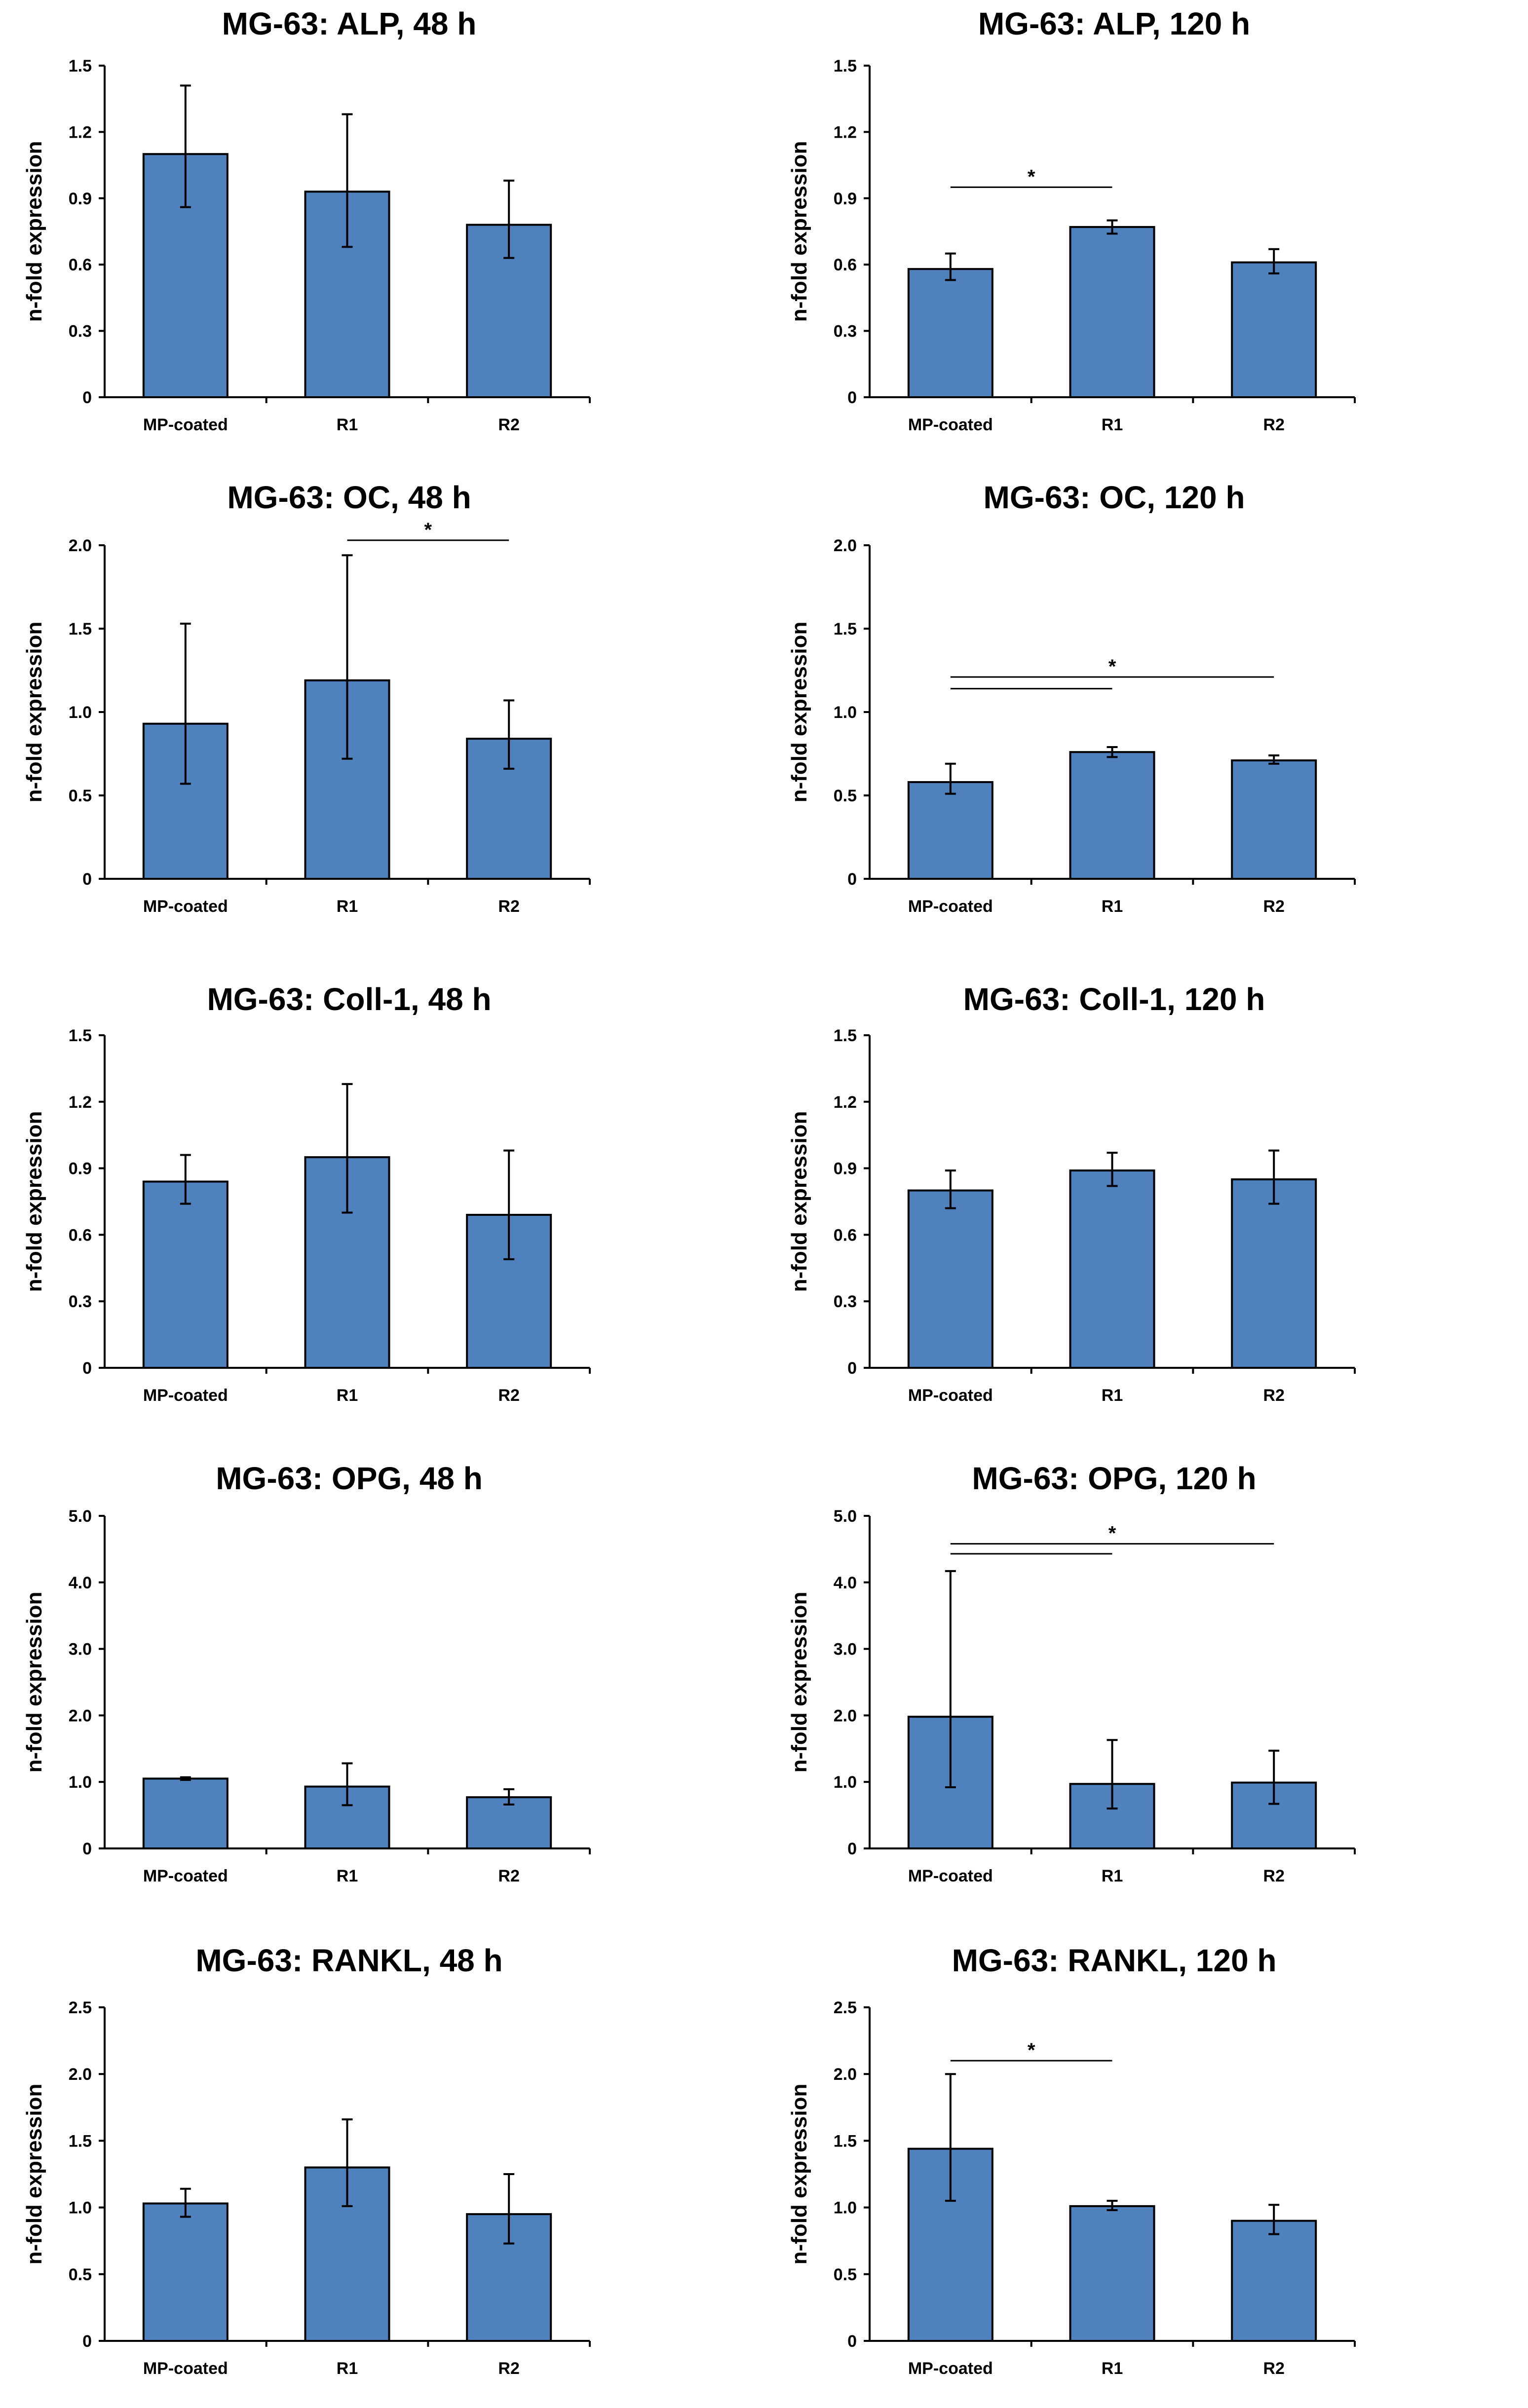  Describe the element at coordinates (1114, 24) in the screenshot. I see `chart-title: MG-63: ALP, 120 h` at that location.